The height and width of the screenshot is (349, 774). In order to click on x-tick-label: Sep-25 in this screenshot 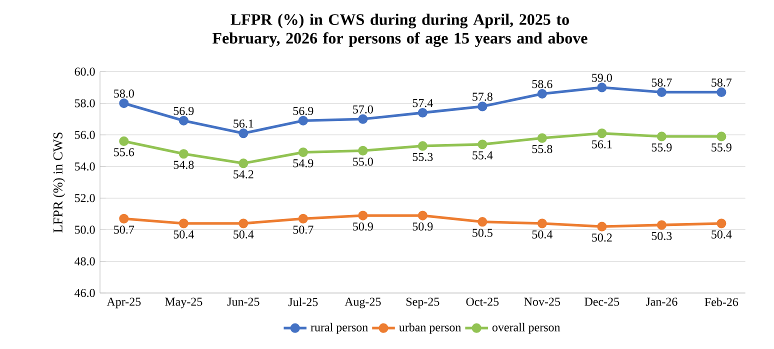, I will do `click(423, 303)`.